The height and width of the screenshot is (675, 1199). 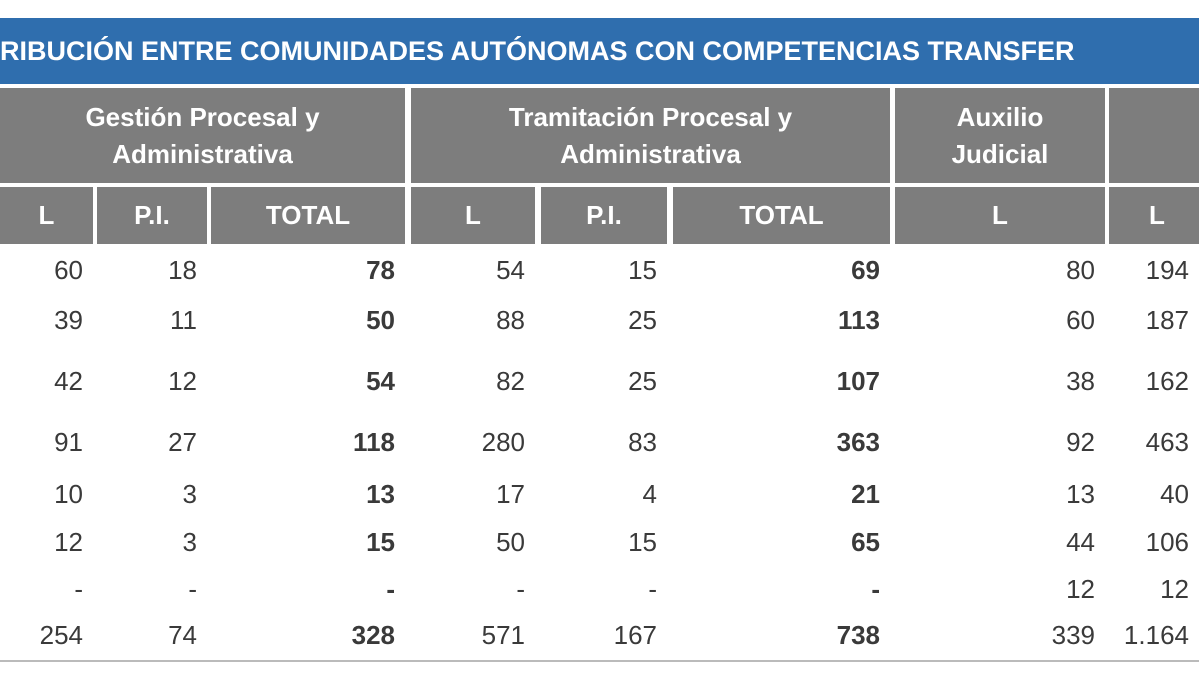 What do you see at coordinates (1167, 380) in the screenshot?
I see `table-cell-text: 162` at bounding box center [1167, 380].